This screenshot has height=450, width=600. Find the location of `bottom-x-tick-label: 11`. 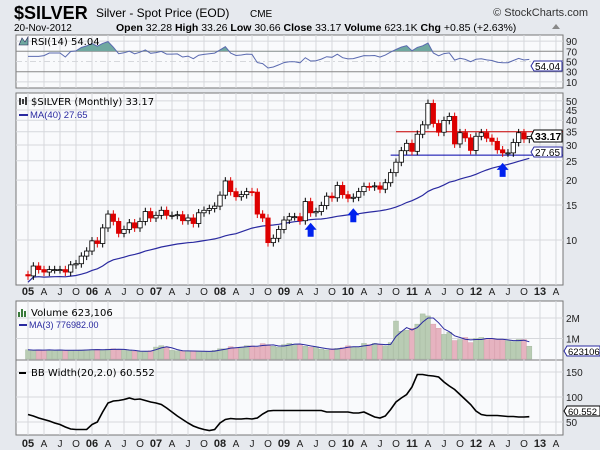

bottom-x-tick-label: 11 is located at coordinates (412, 444).